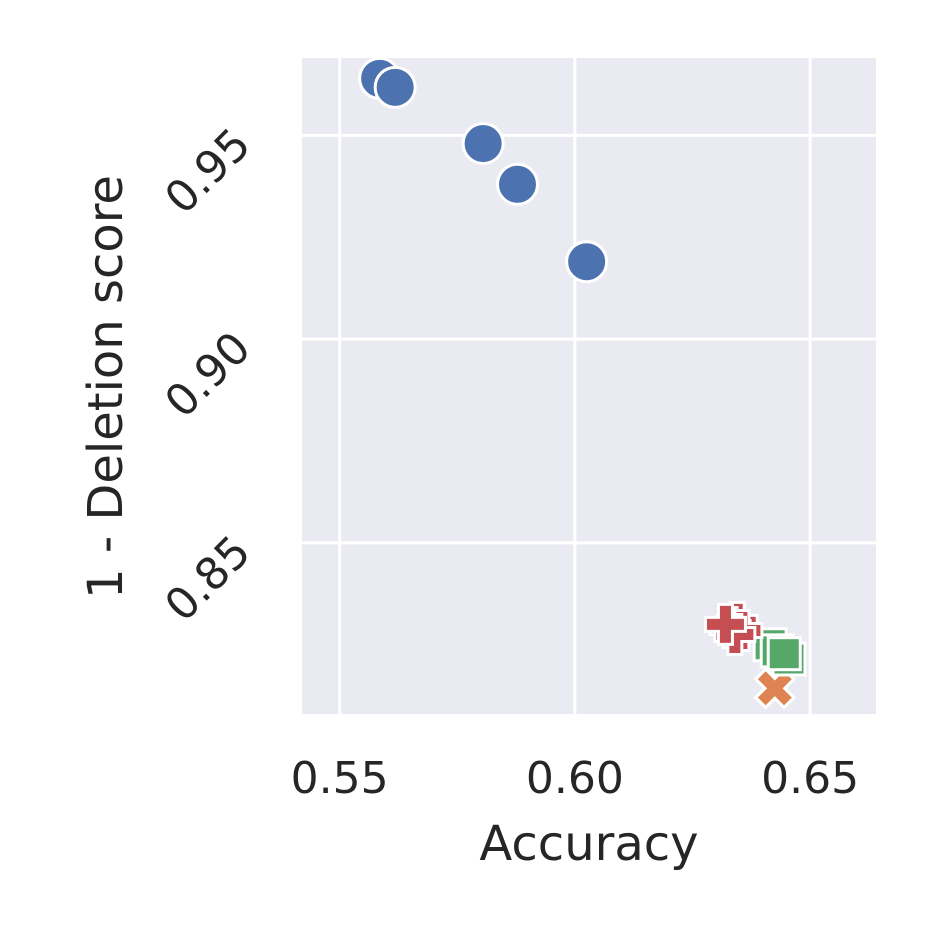 Image resolution: width=934 pixels, height=934 pixels. What do you see at coordinates (588, 844) in the screenshot?
I see `x-axis-label: Accuracy` at bounding box center [588, 844].